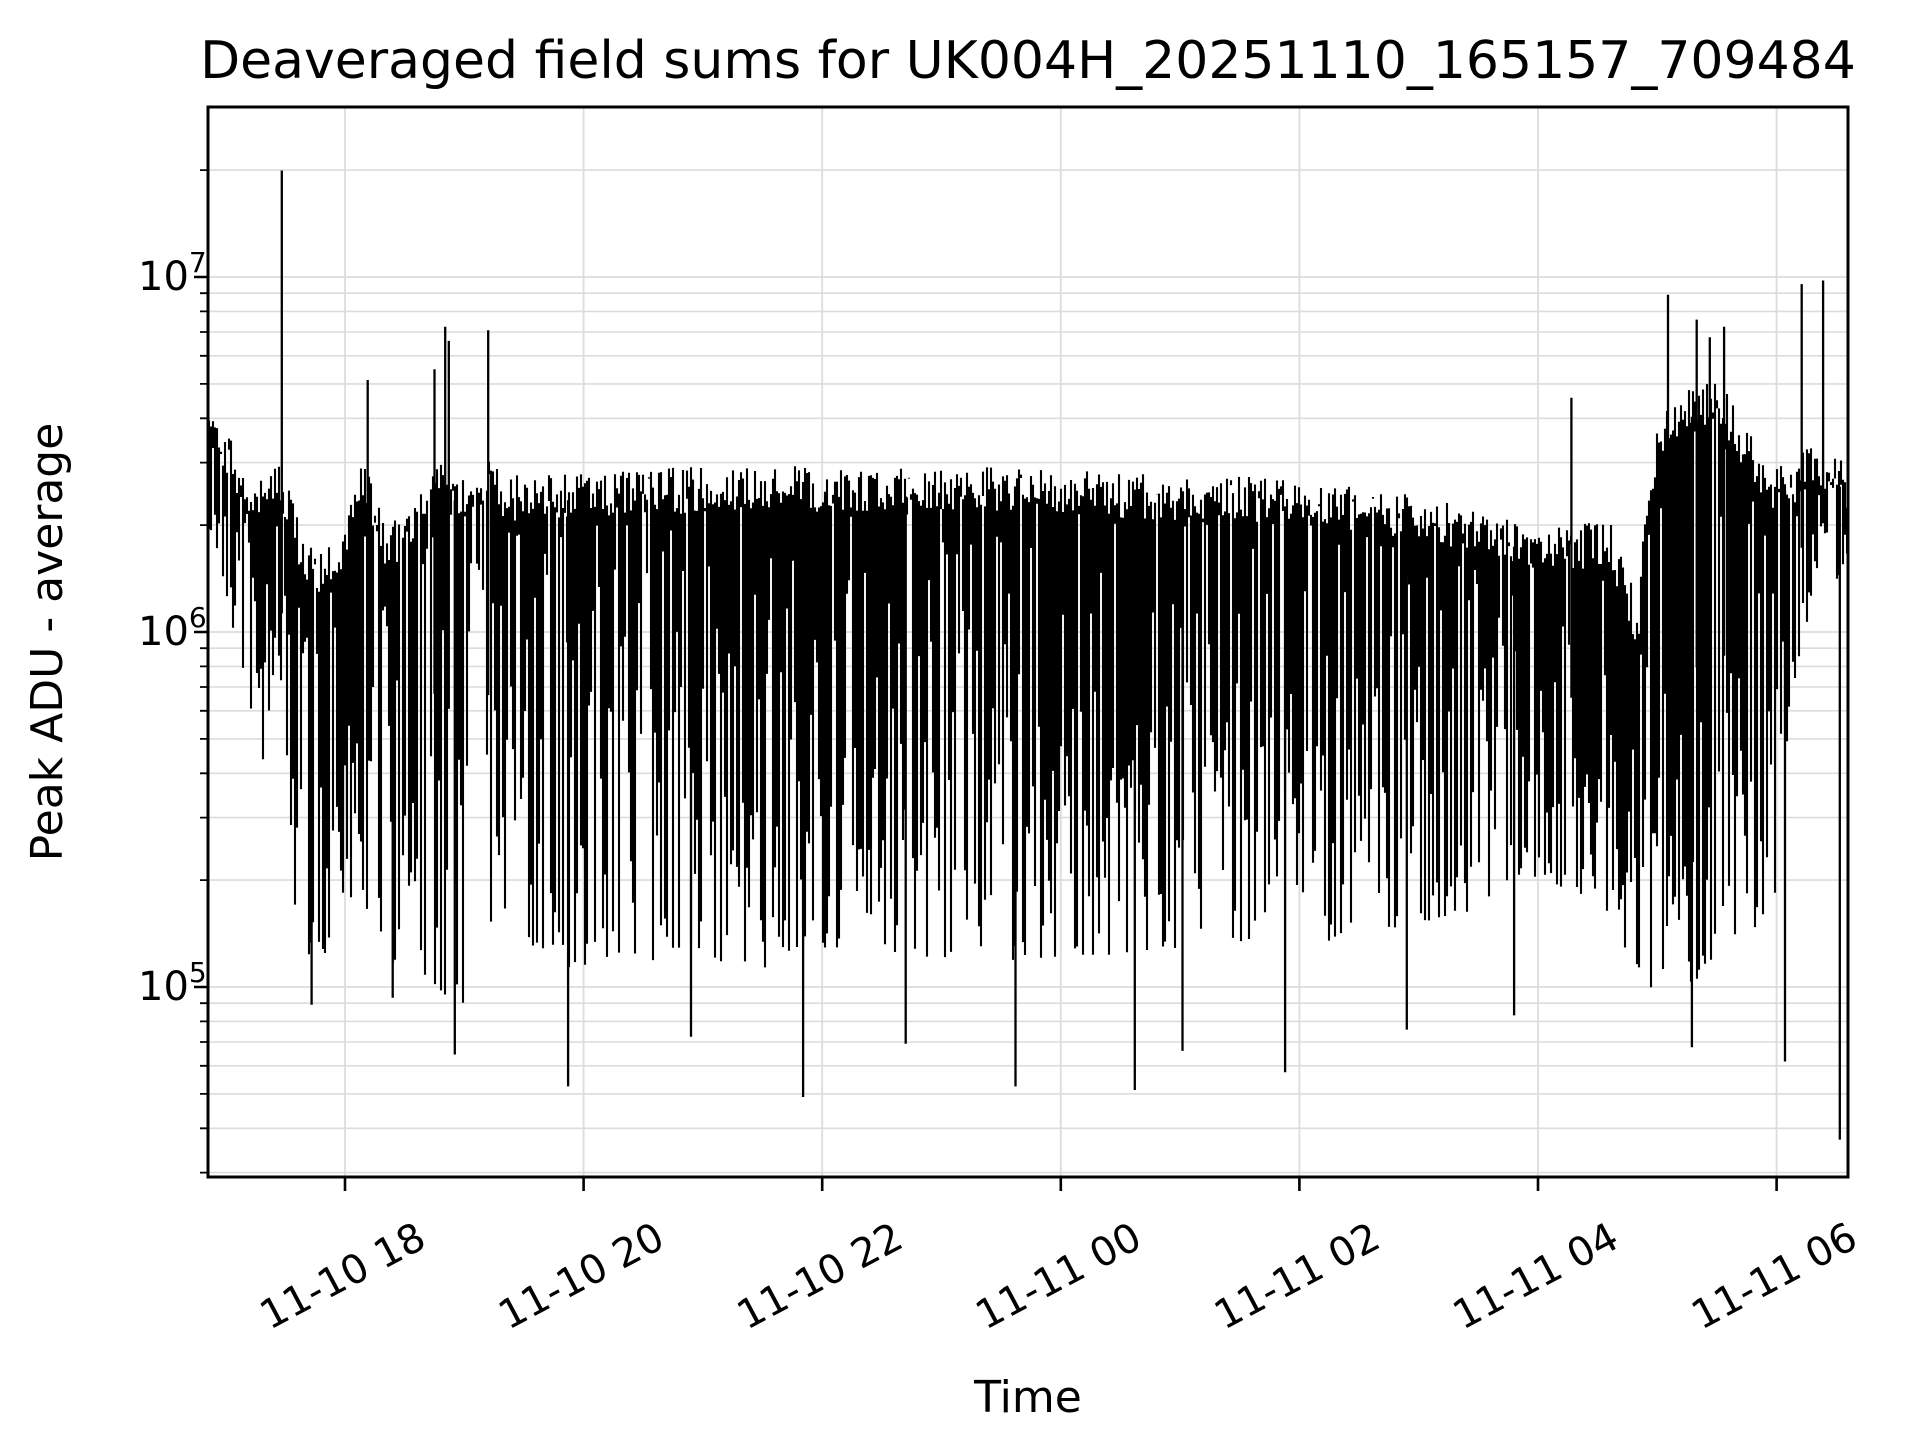 The width and height of the screenshot is (1920, 1440). What do you see at coordinates (1536, 1276) in the screenshot?
I see `x-tick-label: 11-11 04` at bounding box center [1536, 1276].